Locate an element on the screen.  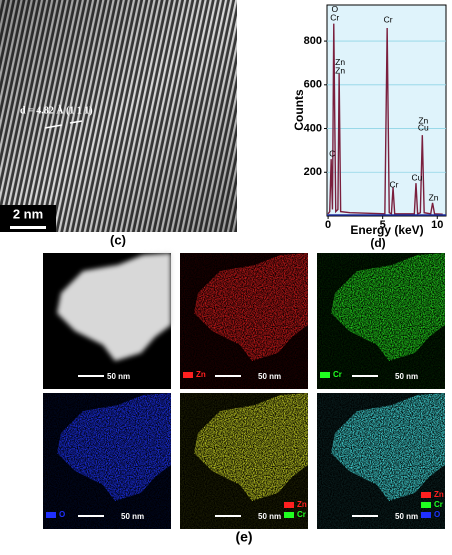
x-tick-label: 10 is located at coordinates (437, 225).